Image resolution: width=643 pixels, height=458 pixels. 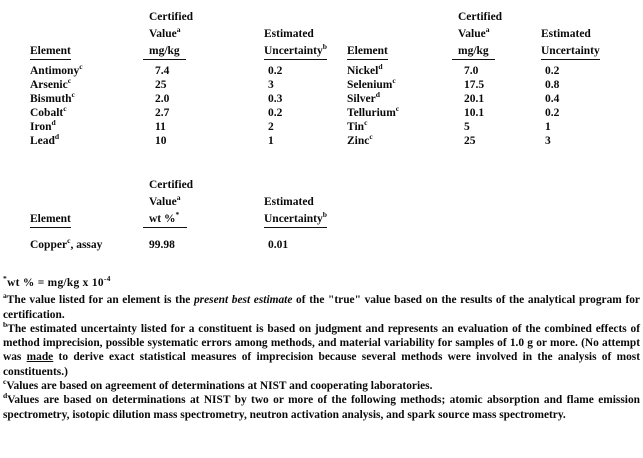 What do you see at coordinates (474, 85) in the screenshot?
I see `row-certified-value: 17.5` at bounding box center [474, 85].